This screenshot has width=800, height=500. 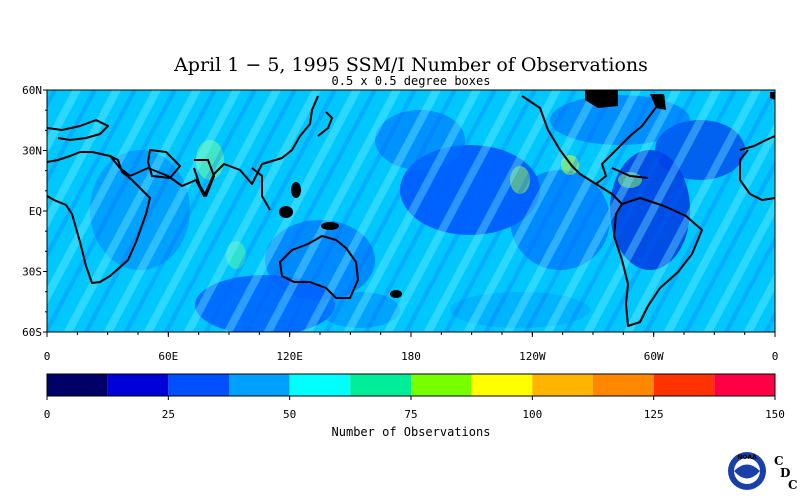 What do you see at coordinates (32, 332) in the screenshot?
I see `lat-tick-label: 60S` at bounding box center [32, 332].